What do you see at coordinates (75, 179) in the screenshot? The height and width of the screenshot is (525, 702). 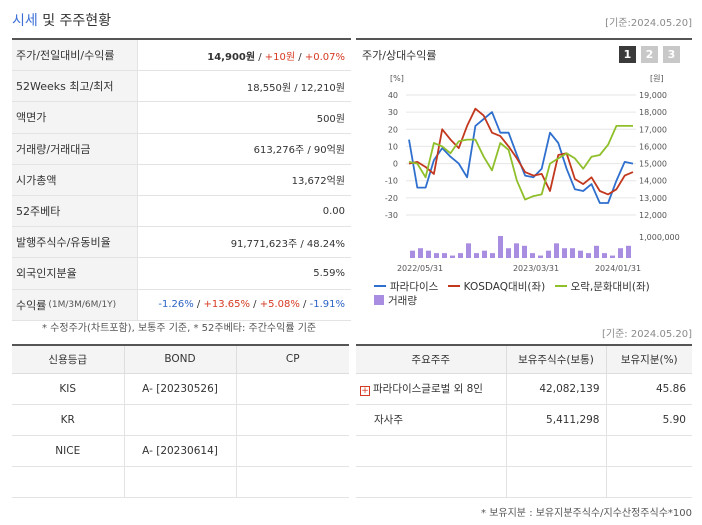 I see `info-label: 시가총액` at bounding box center [75, 179].